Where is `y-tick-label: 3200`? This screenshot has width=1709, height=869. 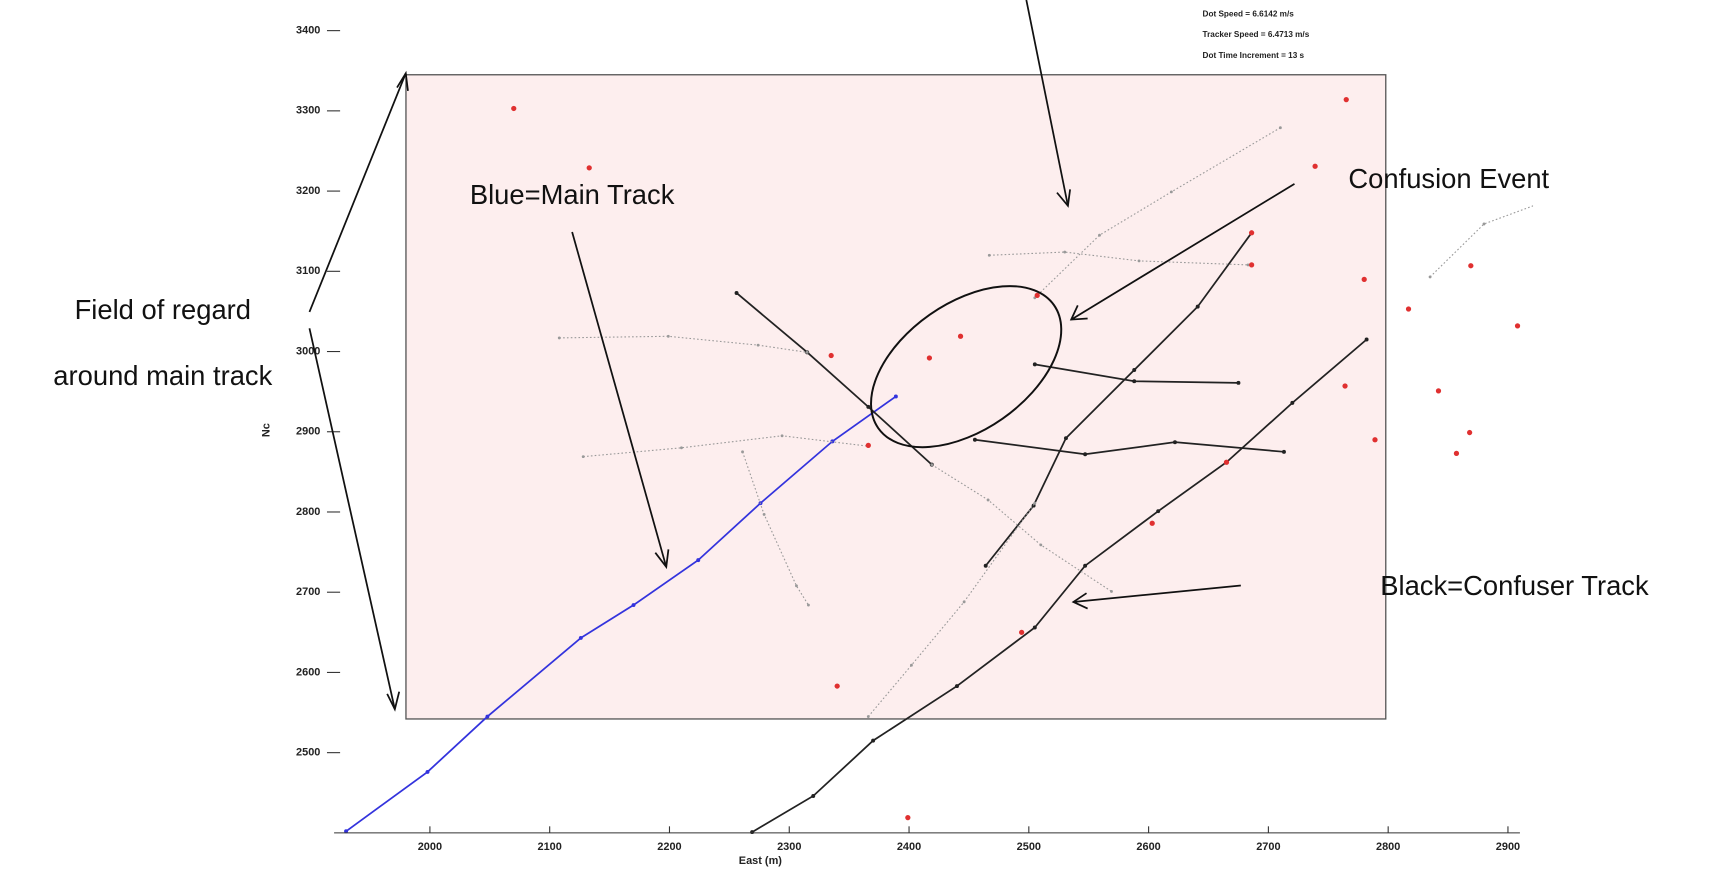 y-tick-label: 3200 is located at coordinates (308, 191).